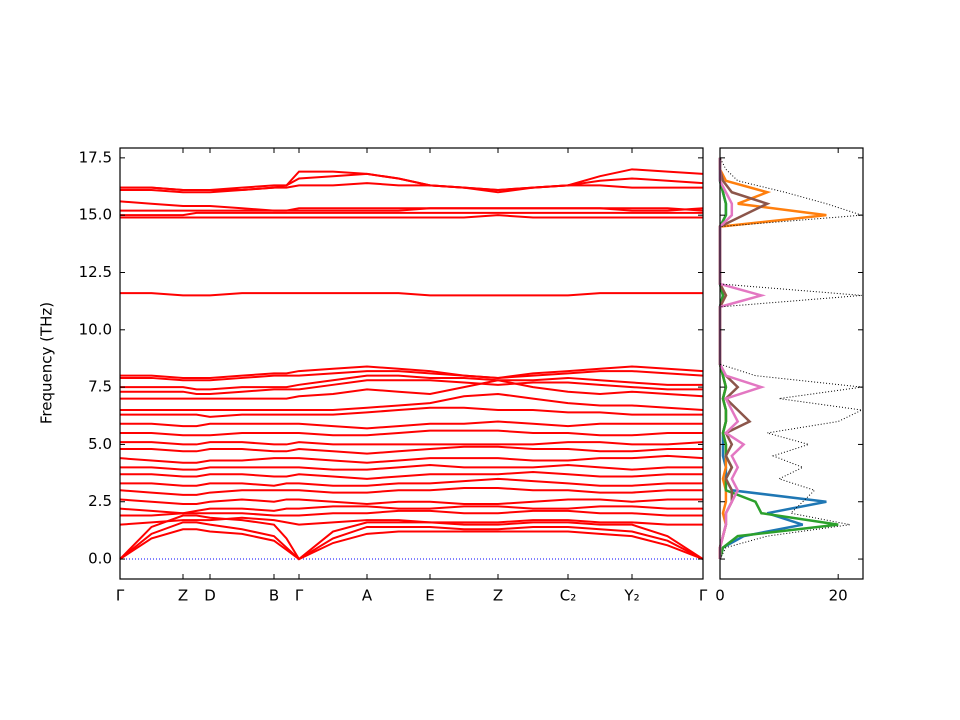 The height and width of the screenshot is (720, 960). Describe the element at coordinates (95, 157) in the screenshot. I see `y-tick-label: 17.5` at that location.